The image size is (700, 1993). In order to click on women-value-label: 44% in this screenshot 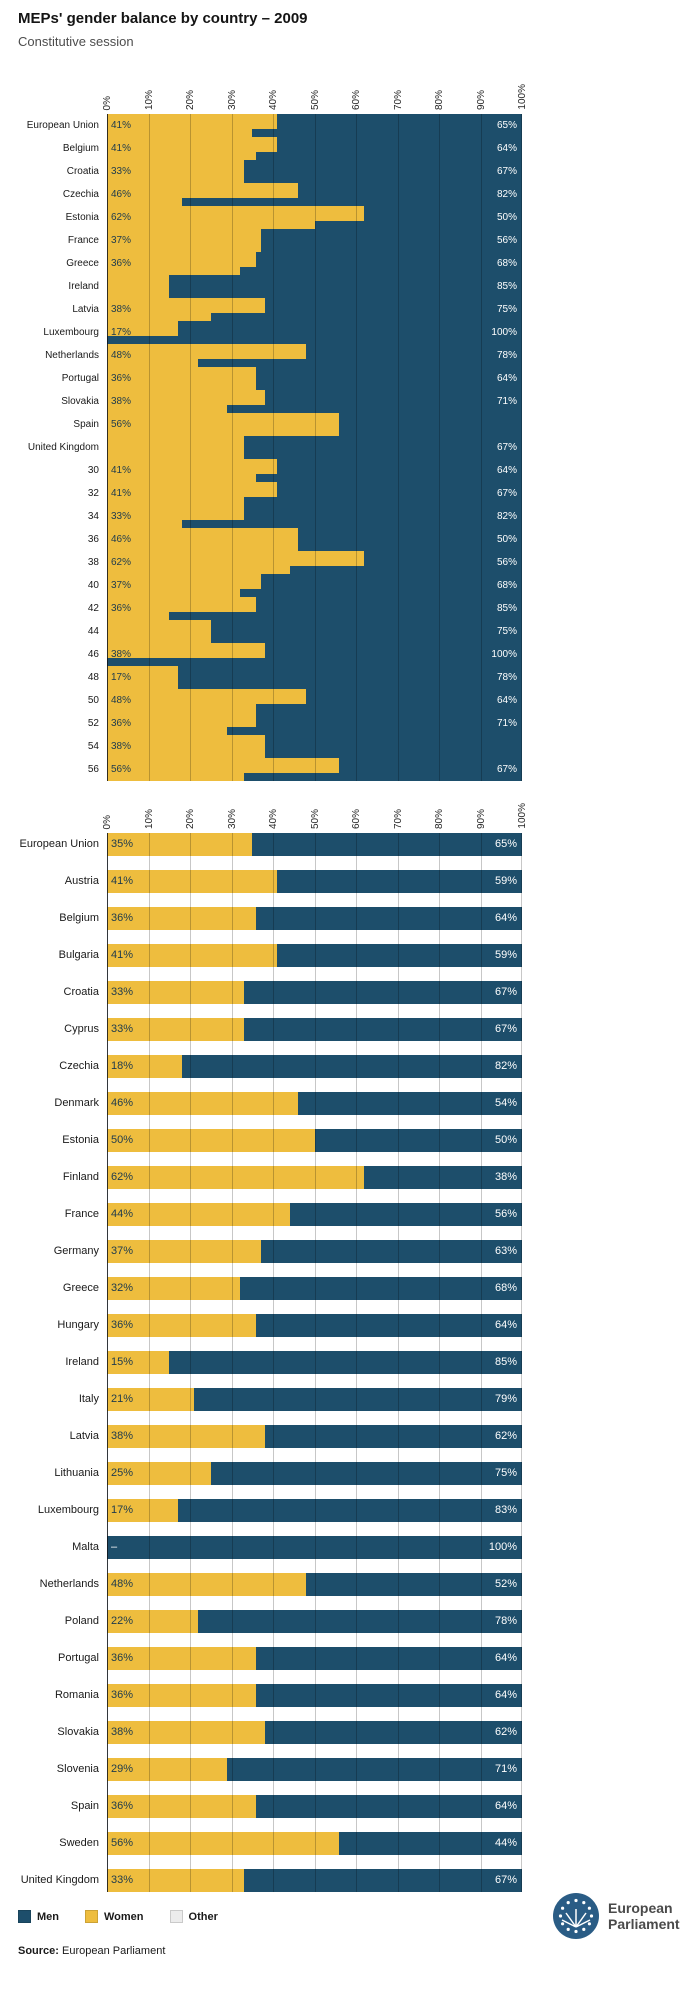, I will do `click(122, 1214)`.